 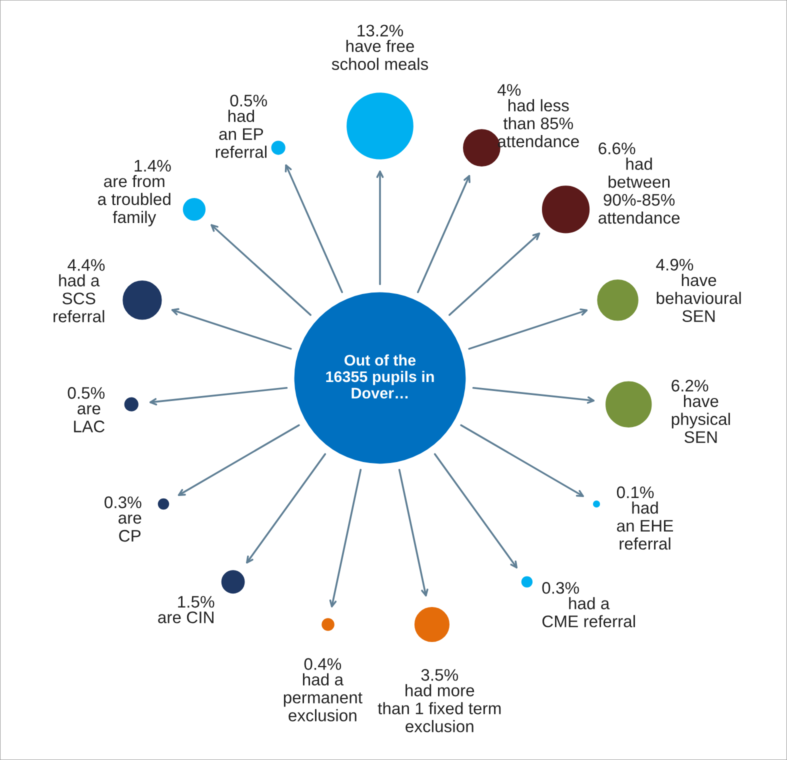 I want to click on data-label: 3.5%, so click(x=439, y=675).